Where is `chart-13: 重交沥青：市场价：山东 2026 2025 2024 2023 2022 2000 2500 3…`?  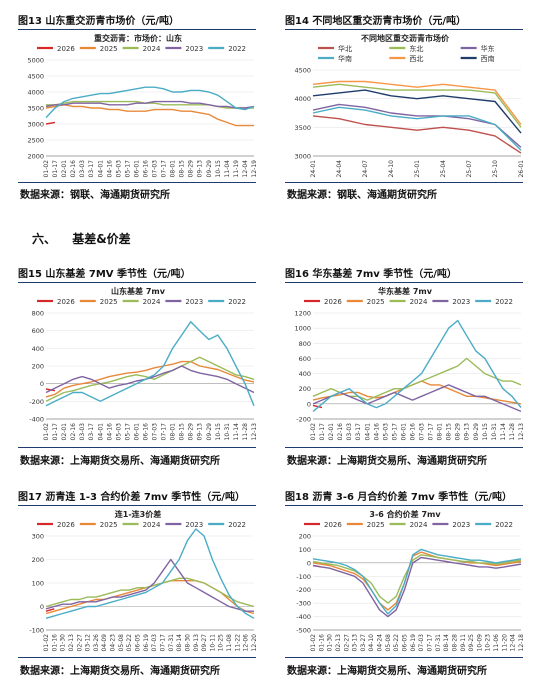
chart-13: 重交沥青：市场价：山东 2026 2025 2024 2023 2022 2000 2500 3… is located at coordinates (142, 105).